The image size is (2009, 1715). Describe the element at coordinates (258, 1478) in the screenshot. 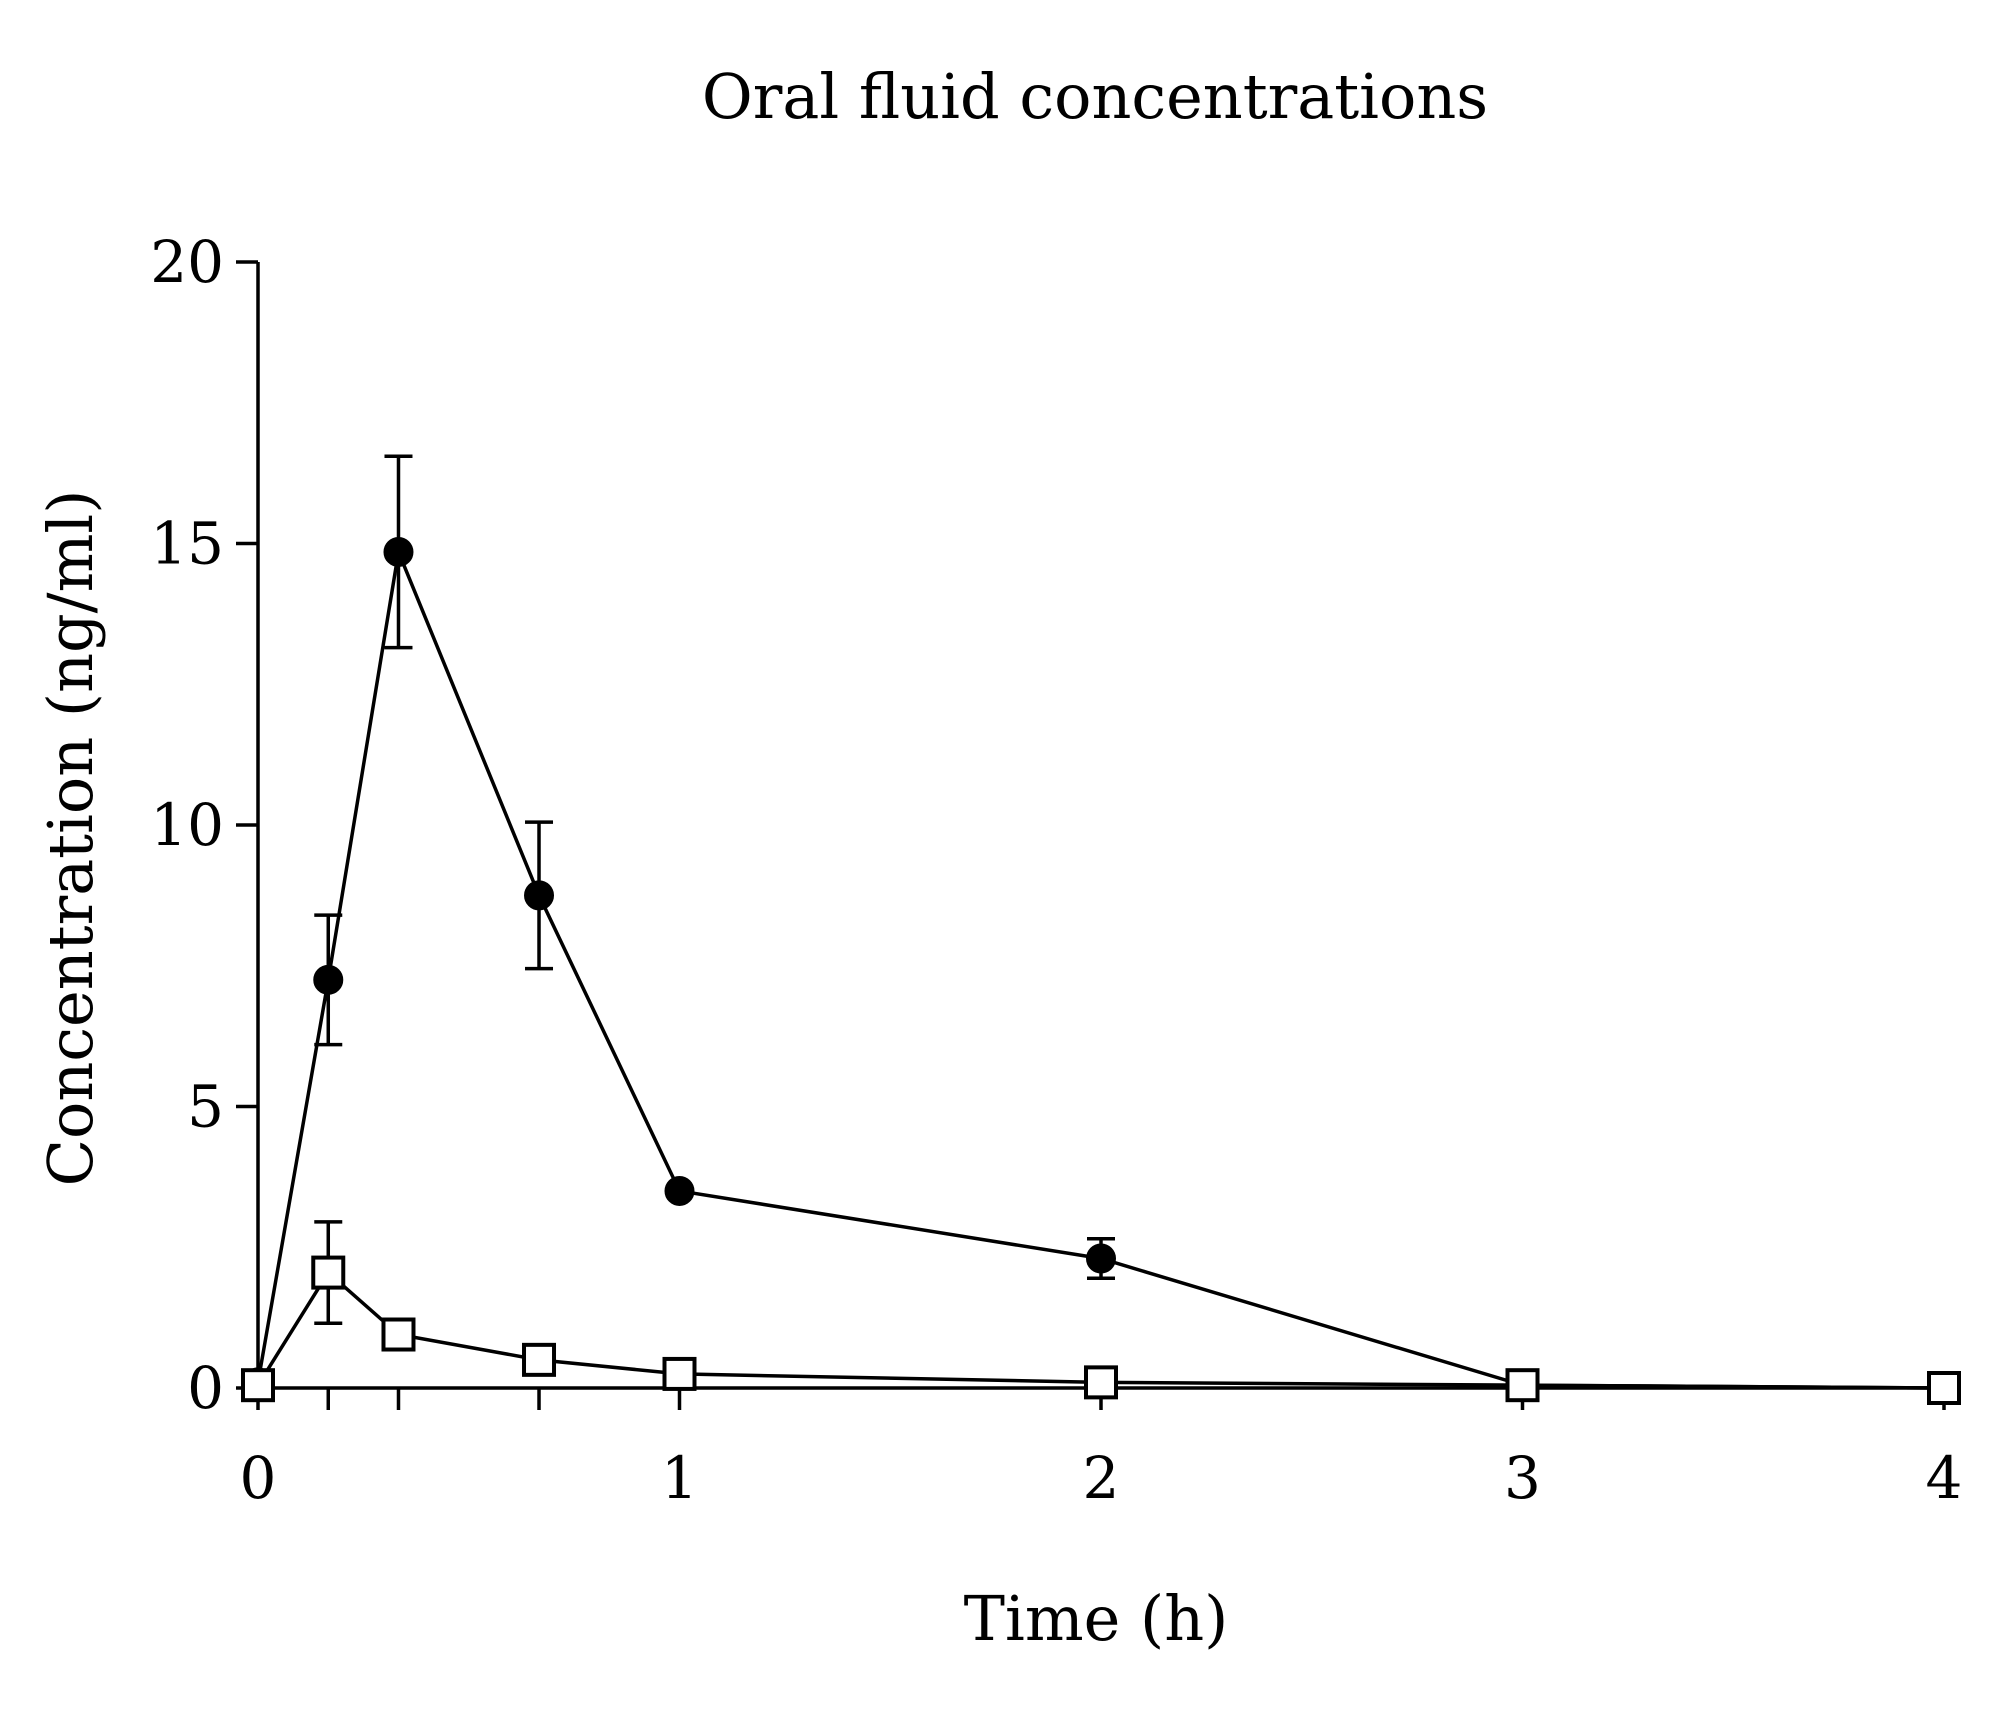

I see `x-tick-label: 0` at that location.